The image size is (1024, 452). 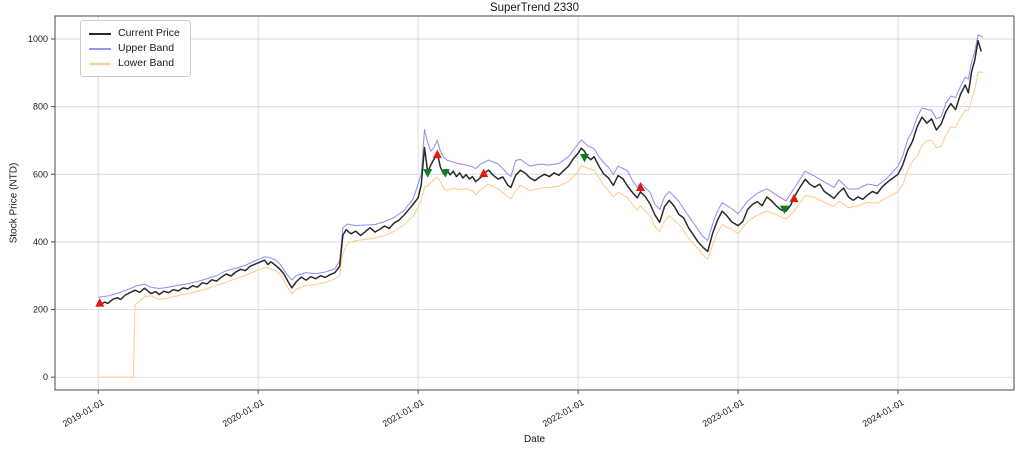 I want to click on y-tick-label: 0, so click(x=45, y=377).